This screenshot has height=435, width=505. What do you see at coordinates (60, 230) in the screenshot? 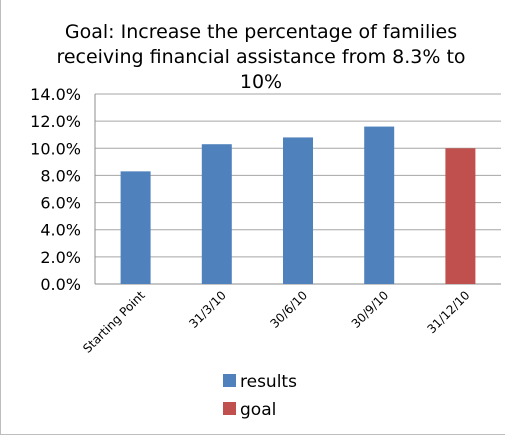
I see `y-tick-label: 4.0%` at bounding box center [60, 230].